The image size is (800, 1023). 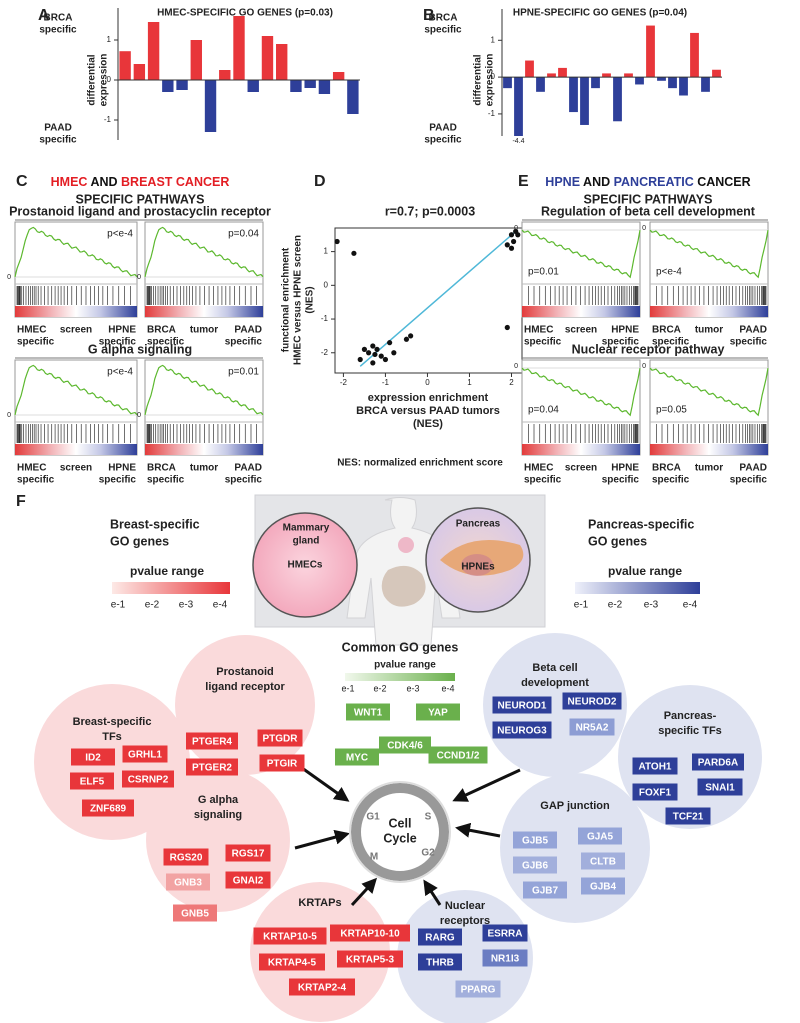 I want to click on group-title: signaling, so click(x=218, y=815).